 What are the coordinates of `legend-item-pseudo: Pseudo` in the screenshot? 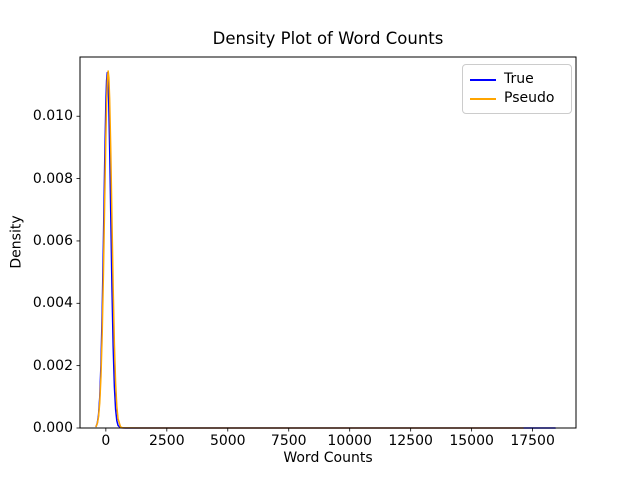 It's located at (516, 98).